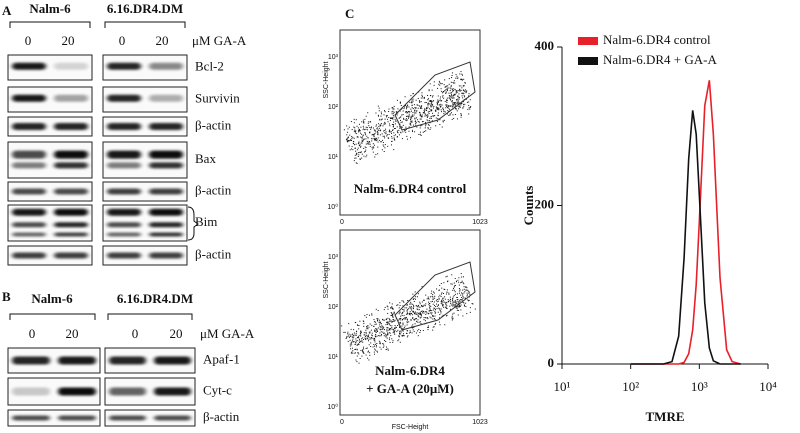 The width and height of the screenshot is (800, 433). What do you see at coordinates (480, 422) in the screenshot?
I see `scatter-x-tick: 1023` at bounding box center [480, 422].